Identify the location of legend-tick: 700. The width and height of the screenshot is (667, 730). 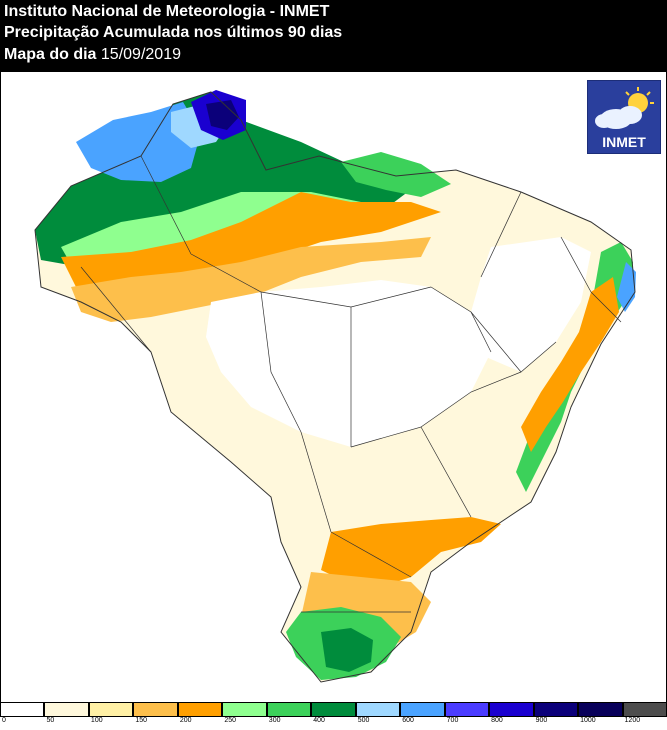
(452, 720).